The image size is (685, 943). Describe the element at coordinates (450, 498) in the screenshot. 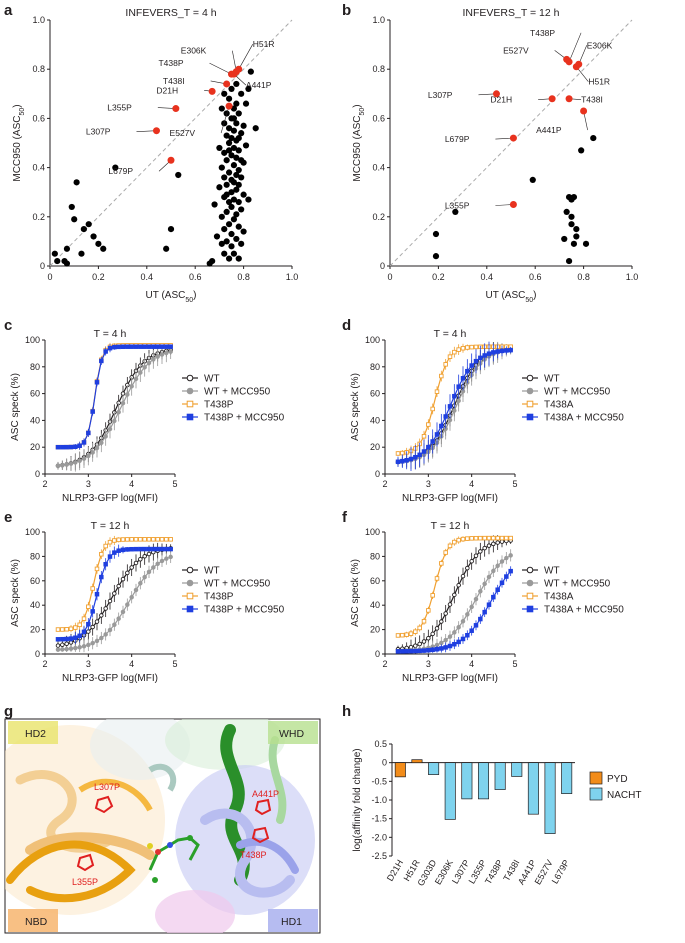

I see `x-axis-label: NLRP3-GFP log(MFI)` at that location.